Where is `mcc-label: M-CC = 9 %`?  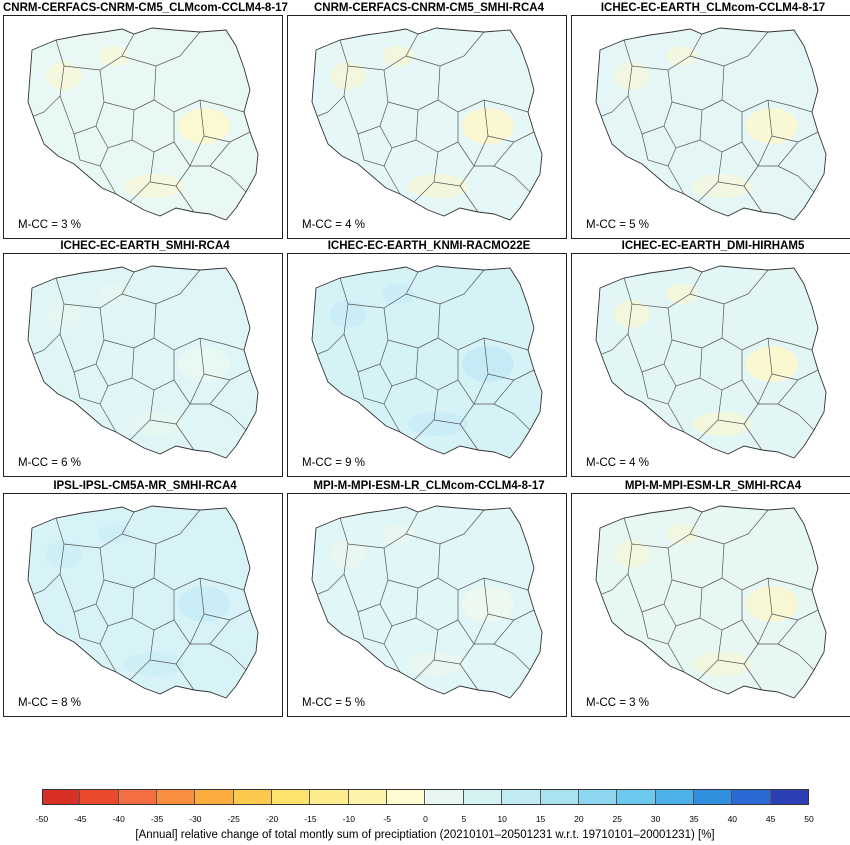
mcc-label: M-CC = 9 % is located at coordinates (333, 463).